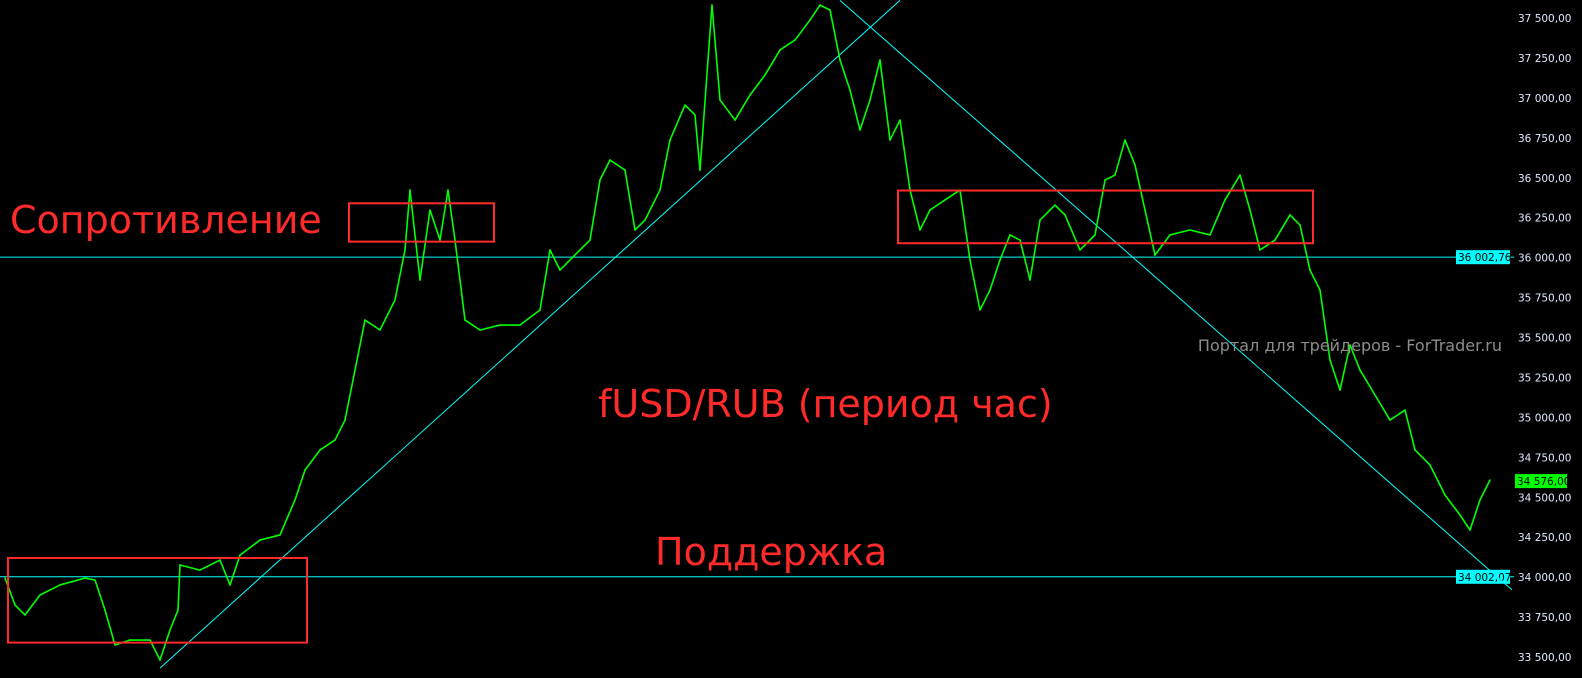  What do you see at coordinates (1544, 59) in the screenshot?
I see `y-tick-label: 37 250,00` at bounding box center [1544, 59].